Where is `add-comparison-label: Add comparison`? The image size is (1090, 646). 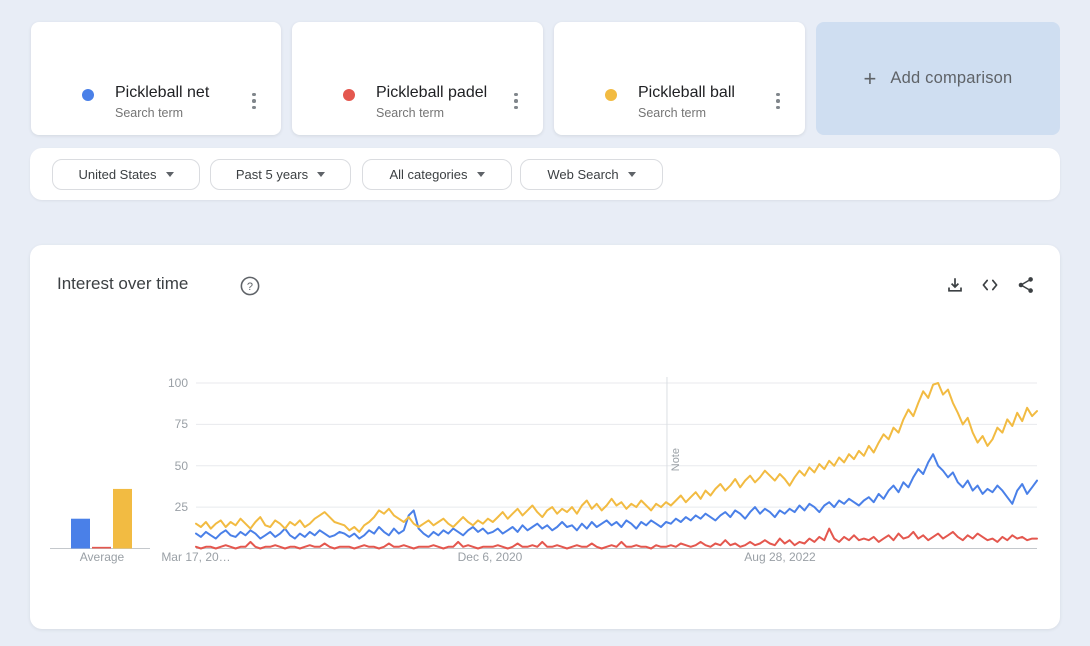
add-comparison-label: Add comparison is located at coordinates (951, 78).